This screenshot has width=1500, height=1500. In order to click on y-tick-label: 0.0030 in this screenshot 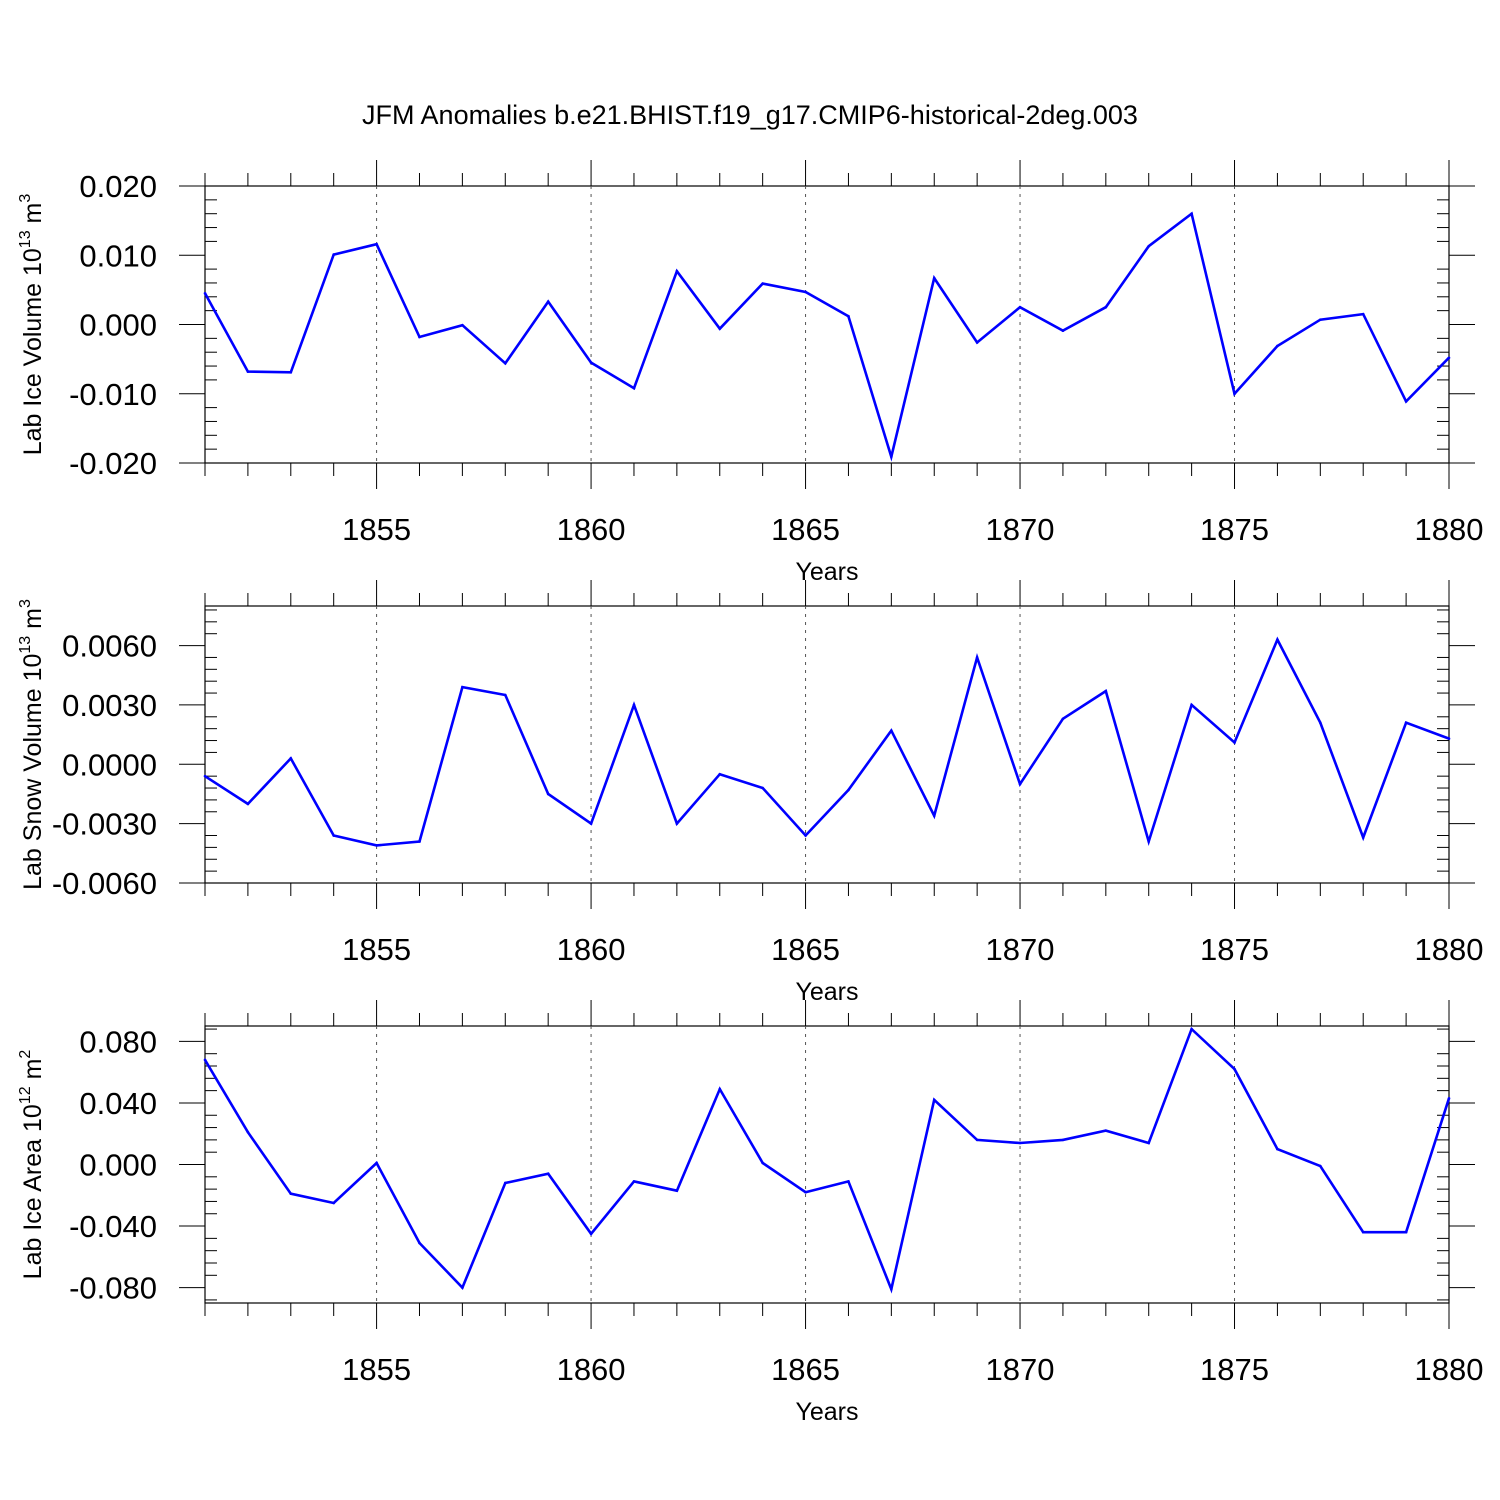, I will do `click(109, 705)`.